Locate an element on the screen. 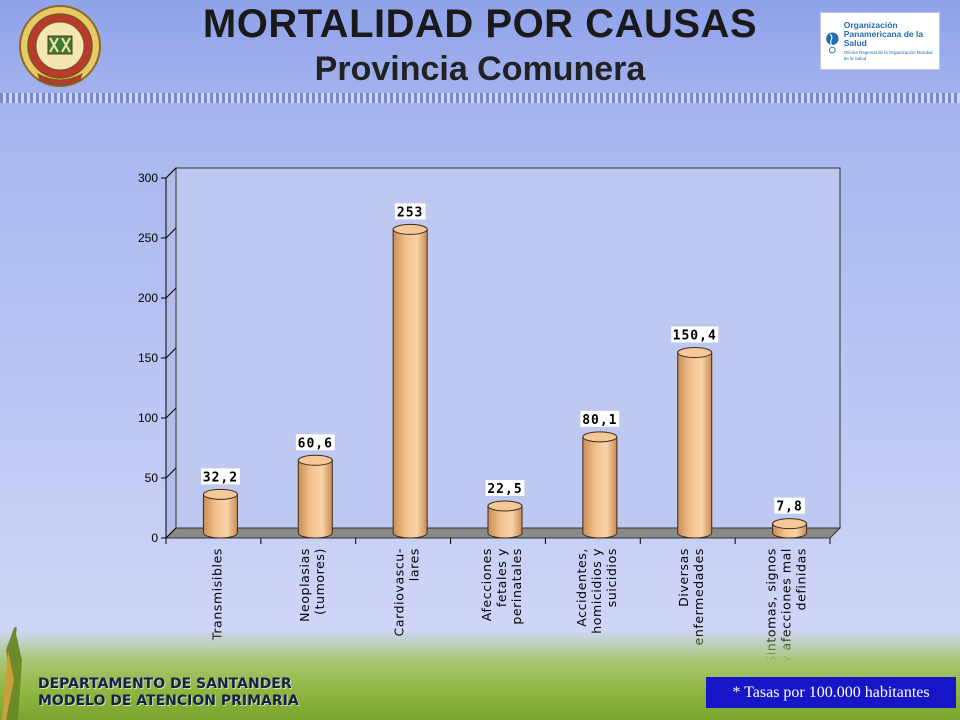 The width and height of the screenshot is (960, 720). x-category-label: Accidentes, homicidios y suicidios is located at coordinates (596, 591).